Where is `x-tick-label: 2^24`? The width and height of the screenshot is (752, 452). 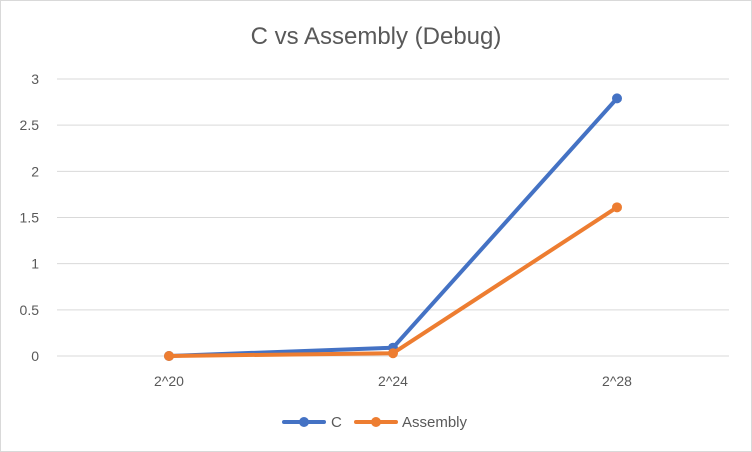
x-tick-label: 2^24 is located at coordinates (393, 381).